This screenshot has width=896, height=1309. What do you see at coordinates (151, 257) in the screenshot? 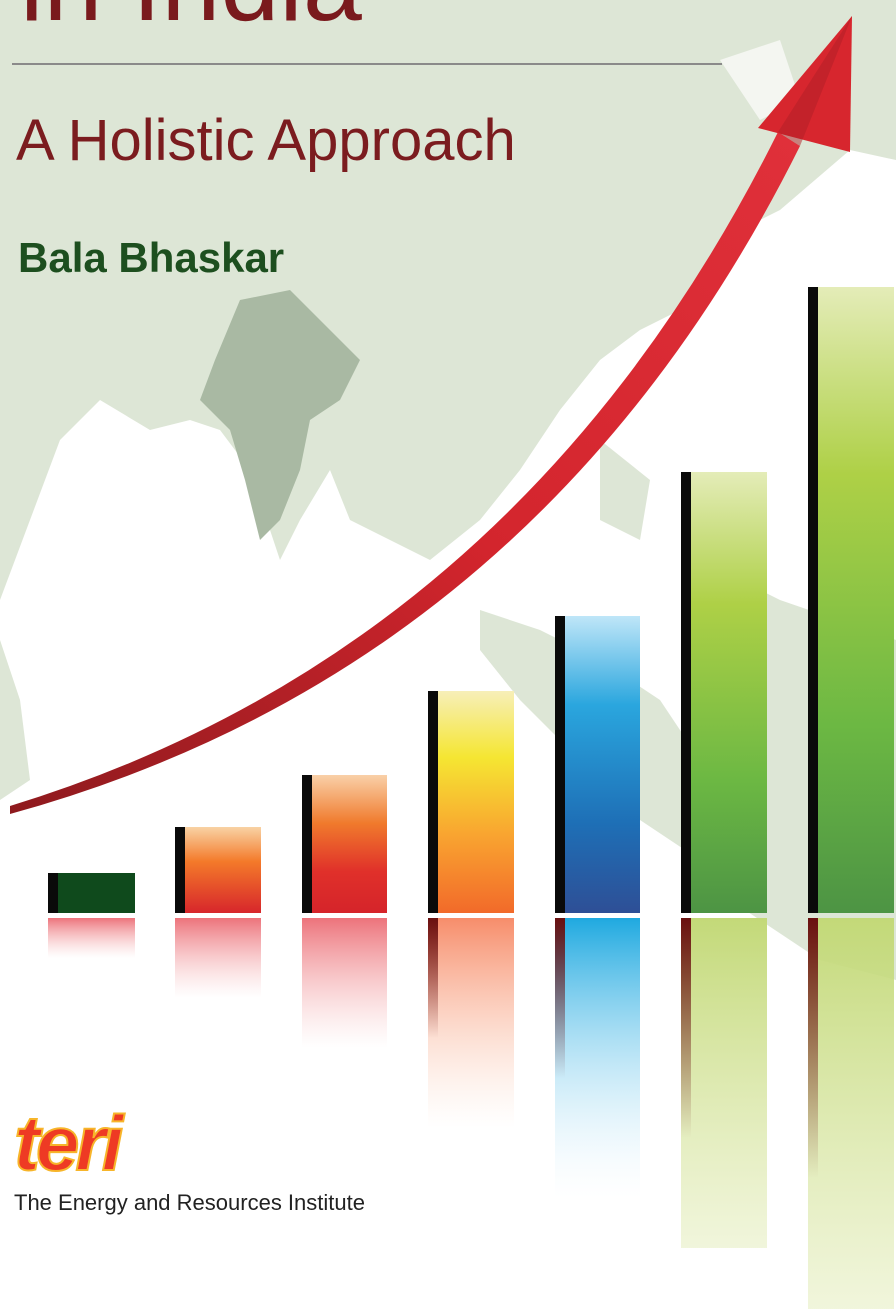
I see `author: Bala Bhaskar` at bounding box center [151, 257].